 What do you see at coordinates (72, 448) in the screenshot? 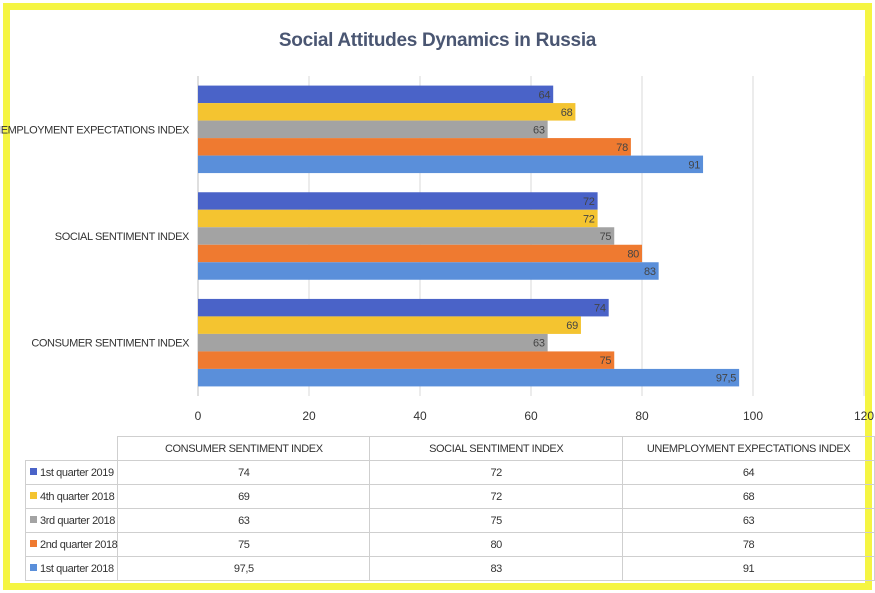
I see `table-corner` at bounding box center [72, 448].